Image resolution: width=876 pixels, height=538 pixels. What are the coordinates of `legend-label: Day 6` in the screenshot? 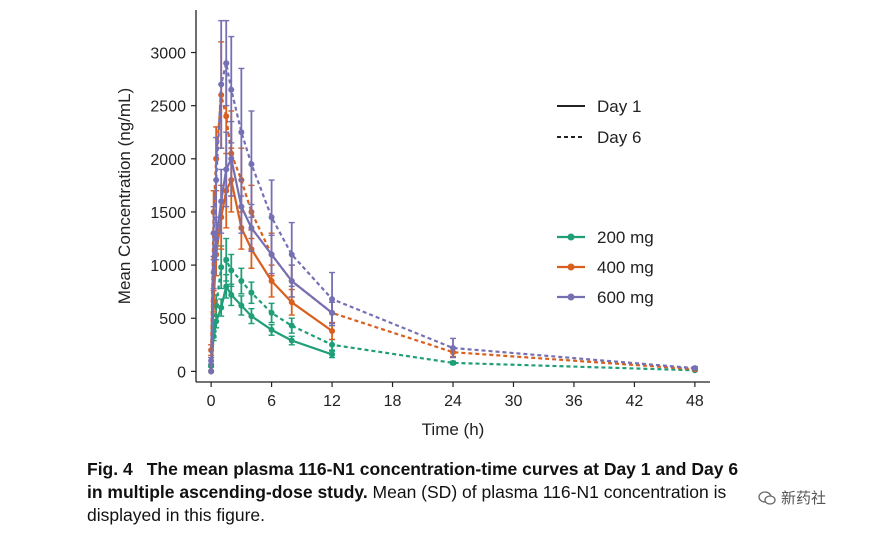 It's located at (619, 137).